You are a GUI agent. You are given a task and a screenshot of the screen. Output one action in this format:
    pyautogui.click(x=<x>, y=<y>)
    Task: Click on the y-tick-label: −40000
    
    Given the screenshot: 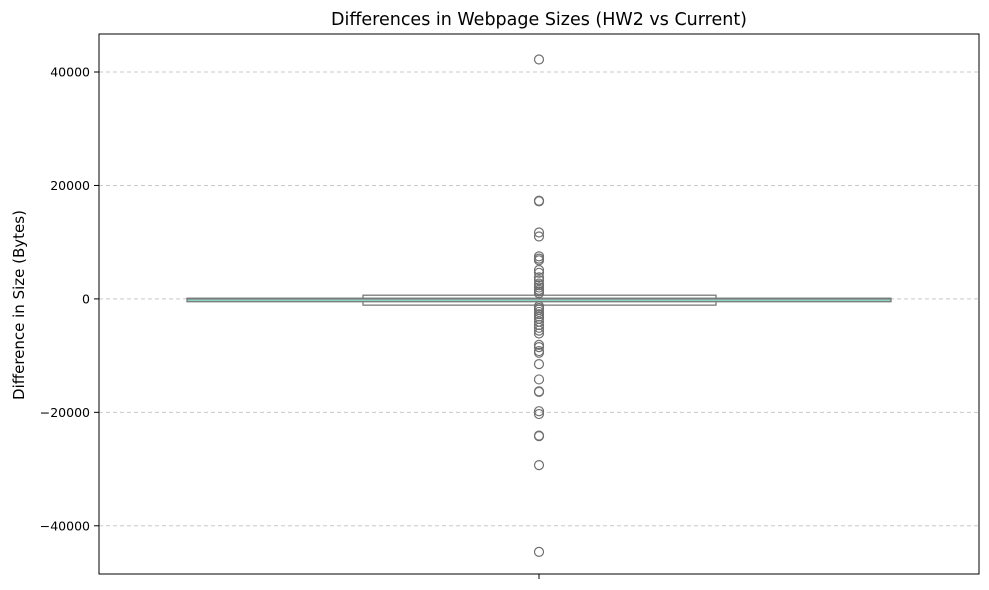 What is the action you would take?
    pyautogui.click(x=65, y=525)
    